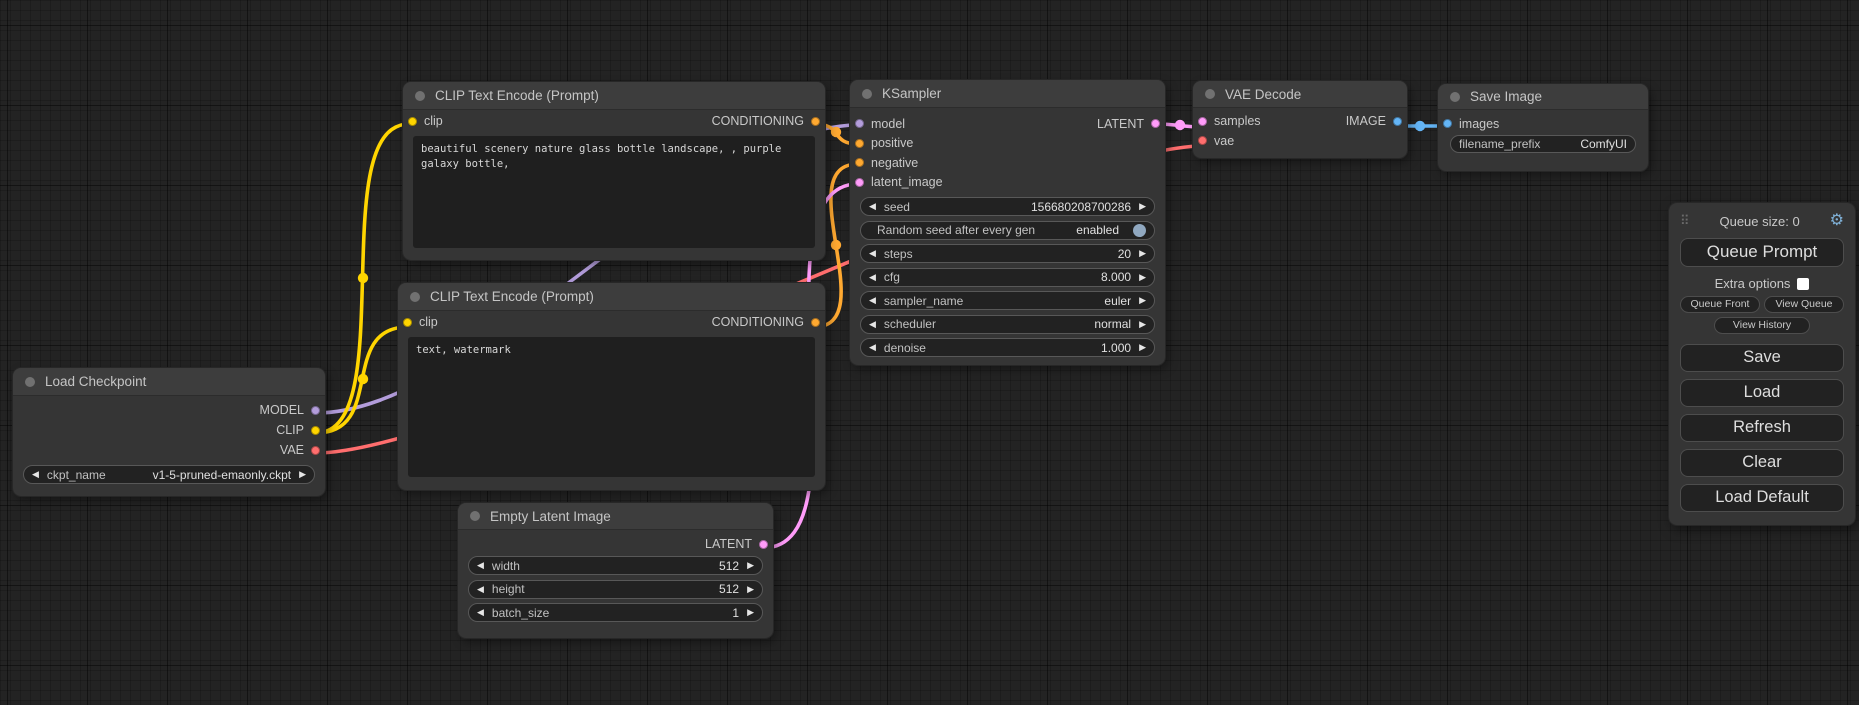 Image resolution: width=1859 pixels, height=705 pixels. I want to click on clip-to-positive-link-midpoint-dot, so click(363, 278).